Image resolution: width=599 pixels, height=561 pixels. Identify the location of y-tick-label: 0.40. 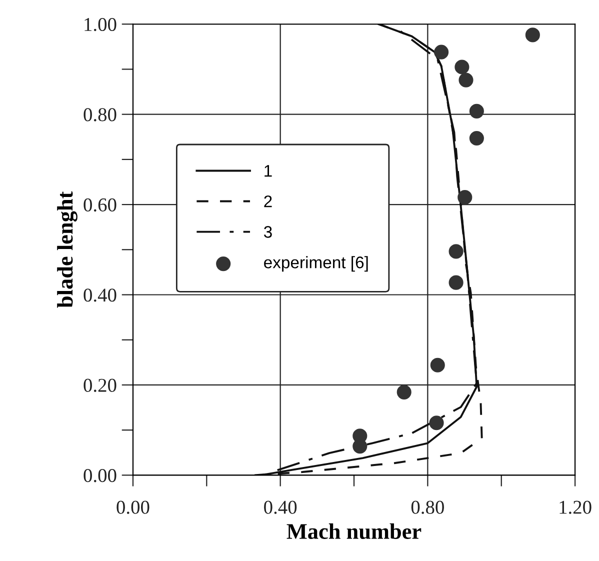
(100, 295).